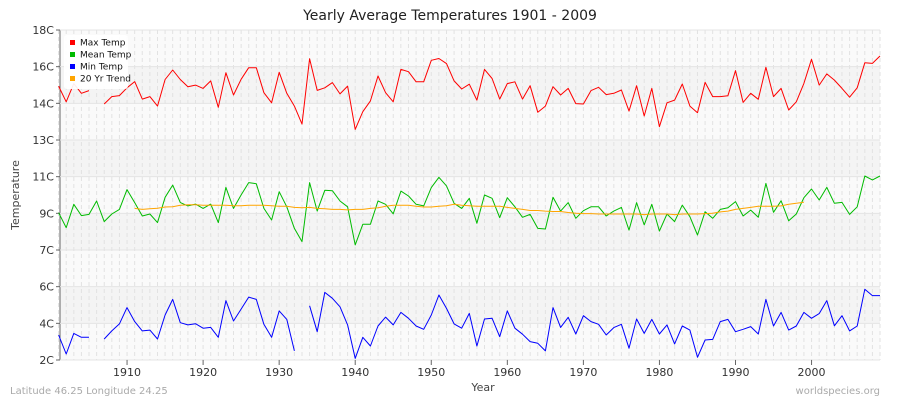 The image size is (900, 400). I want to click on y-tick-label: 2C, so click(46, 360).